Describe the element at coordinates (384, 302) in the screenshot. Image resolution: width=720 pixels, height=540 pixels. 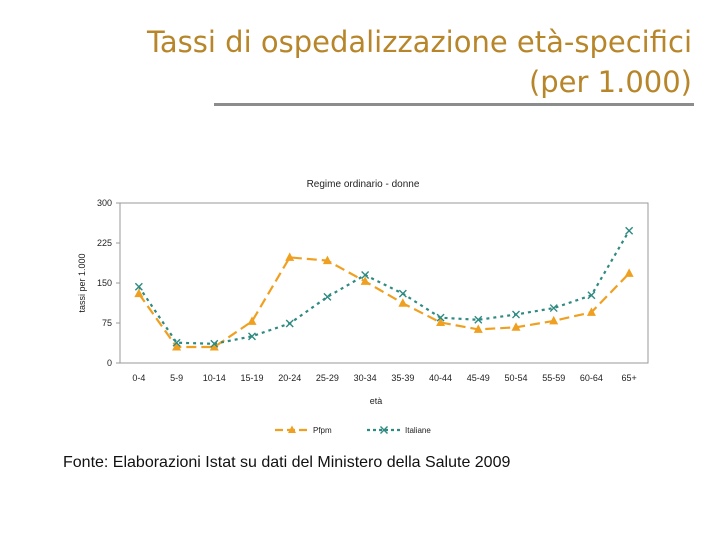
I see `series-line-pfpm` at that location.